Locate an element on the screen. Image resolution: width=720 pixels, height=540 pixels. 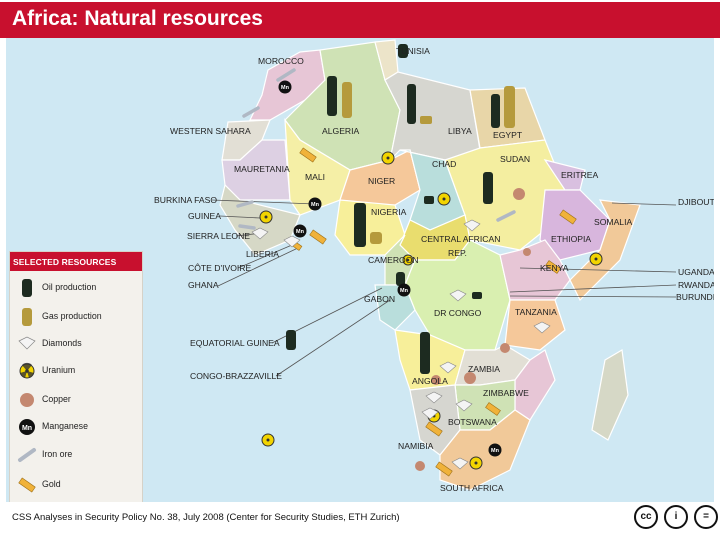
legend-label: Copper is located at coordinates (56, 399).